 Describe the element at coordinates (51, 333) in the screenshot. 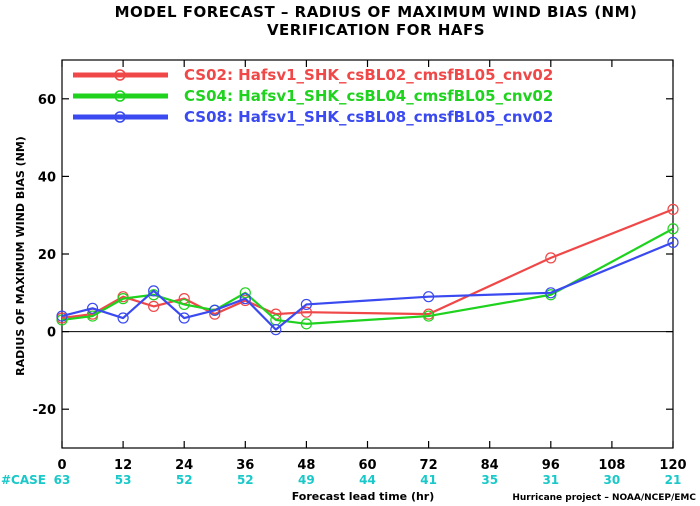

I see `y-tick-label: 0` at that location.